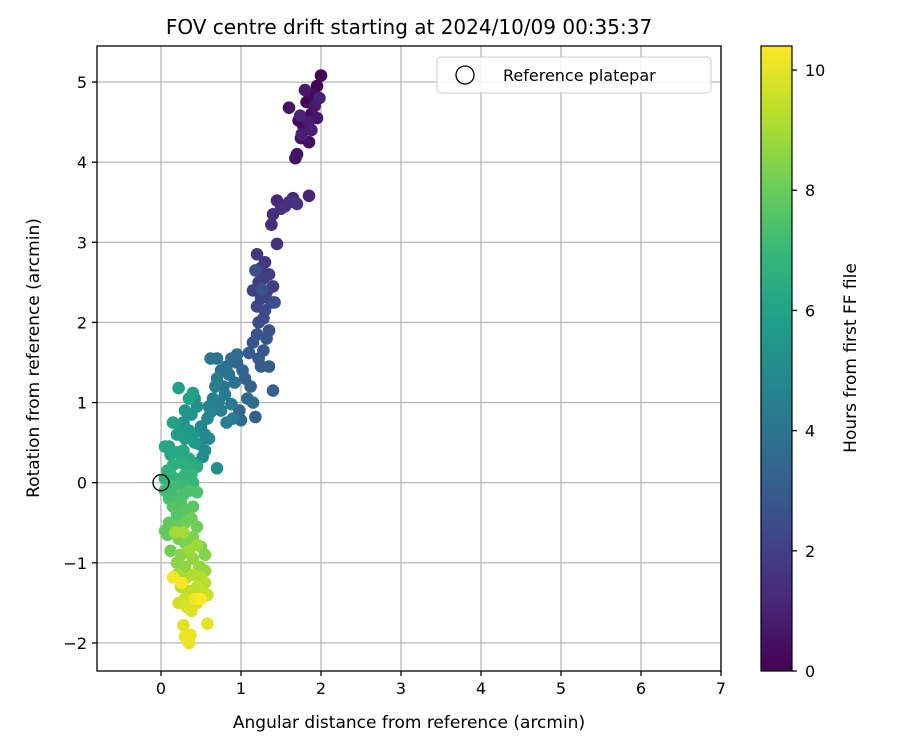 Image resolution: width=900 pixels, height=750 pixels. Describe the element at coordinates (409, 723) in the screenshot. I see `x-axis-label: Angular distance from reference (arcmin)` at that location.